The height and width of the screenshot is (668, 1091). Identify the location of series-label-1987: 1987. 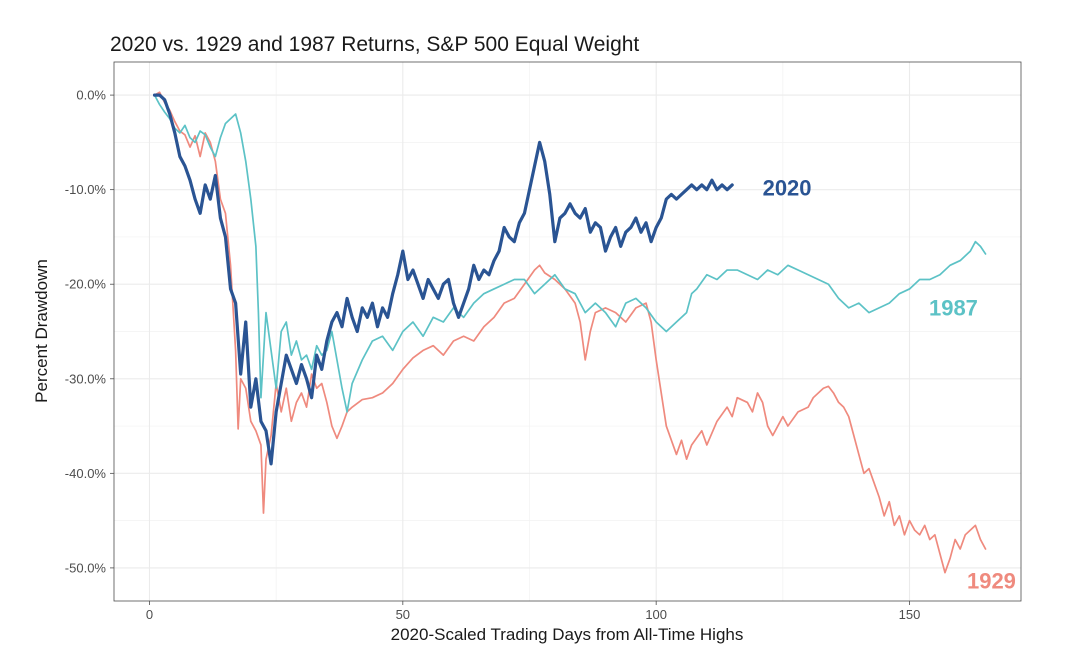
(953, 307).